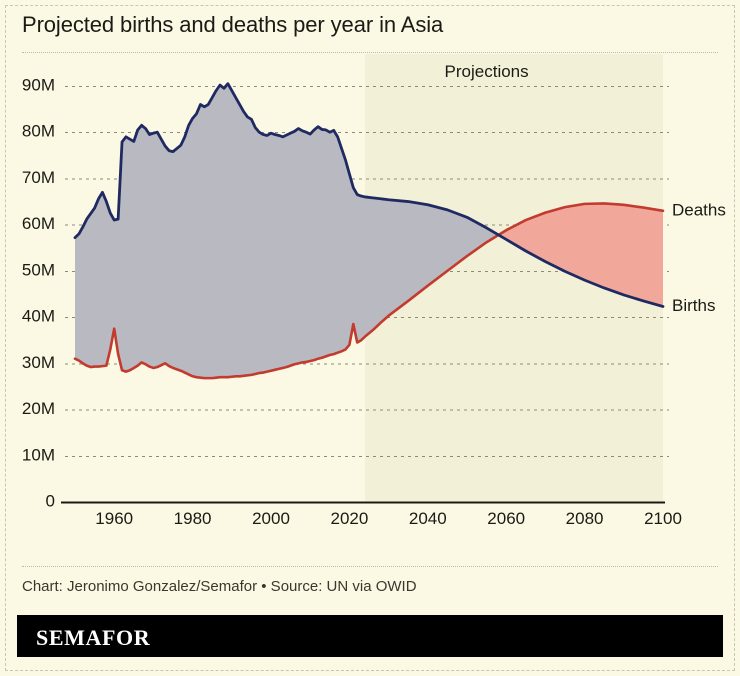 The width and height of the screenshot is (740, 676). What do you see at coordinates (114, 518) in the screenshot?
I see `x-tick-label: 1960` at bounding box center [114, 518].